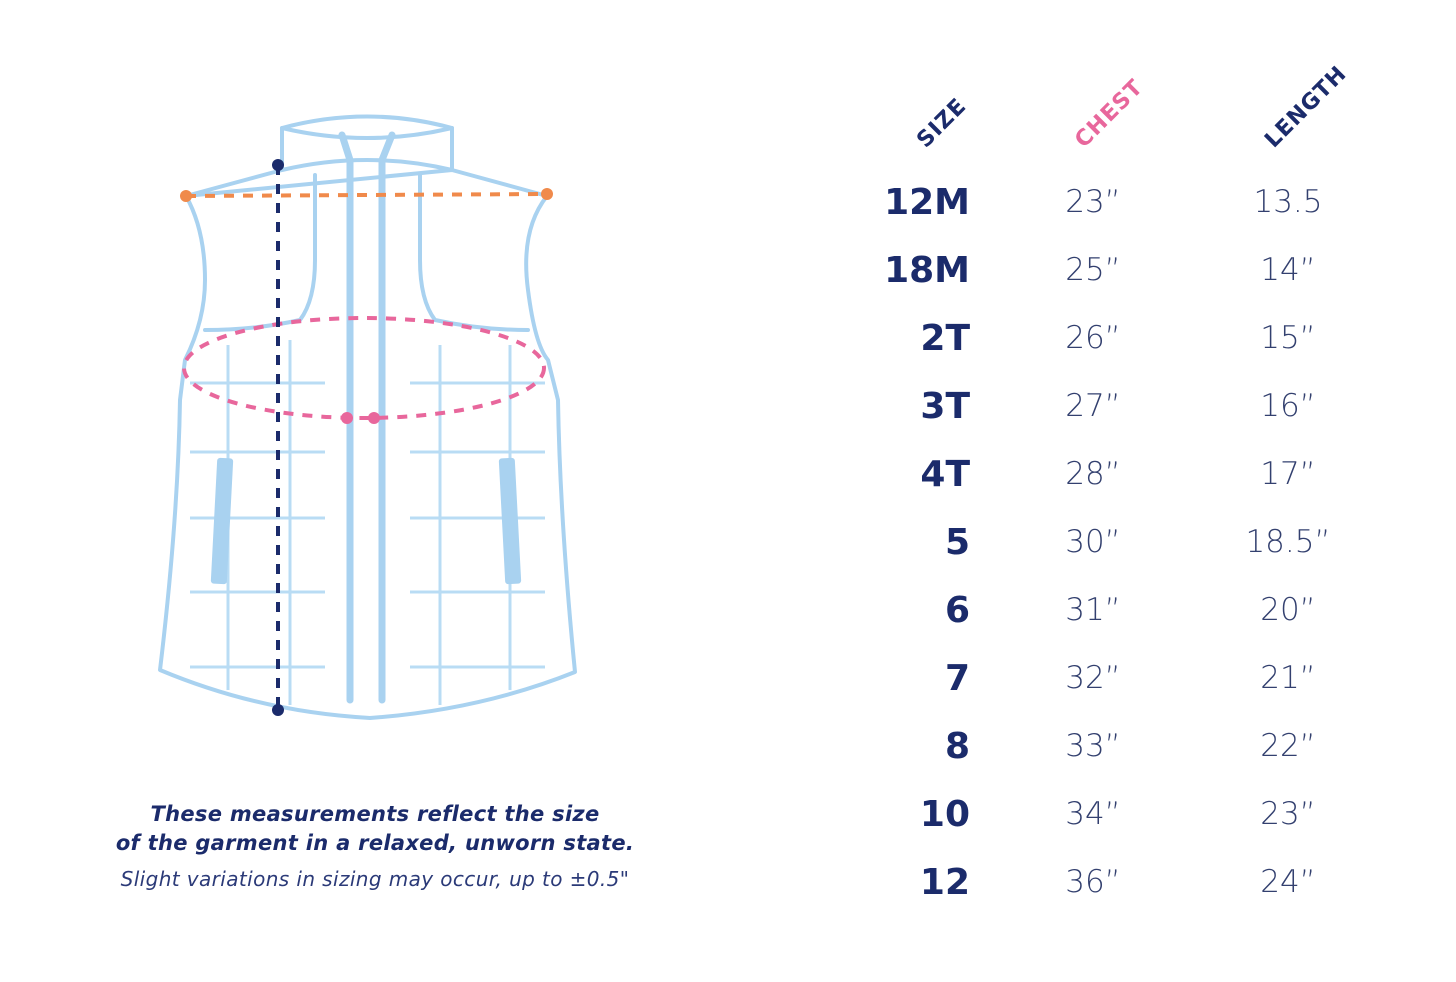 The height and width of the screenshot is (982, 1456). I want to click on table-row: 5 30” 18.5”, so click(1110, 544).